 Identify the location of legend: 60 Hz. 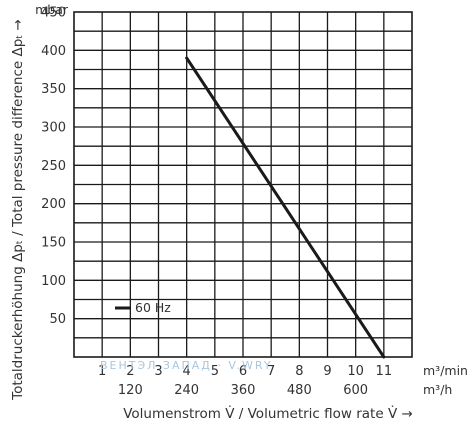
(143, 307).